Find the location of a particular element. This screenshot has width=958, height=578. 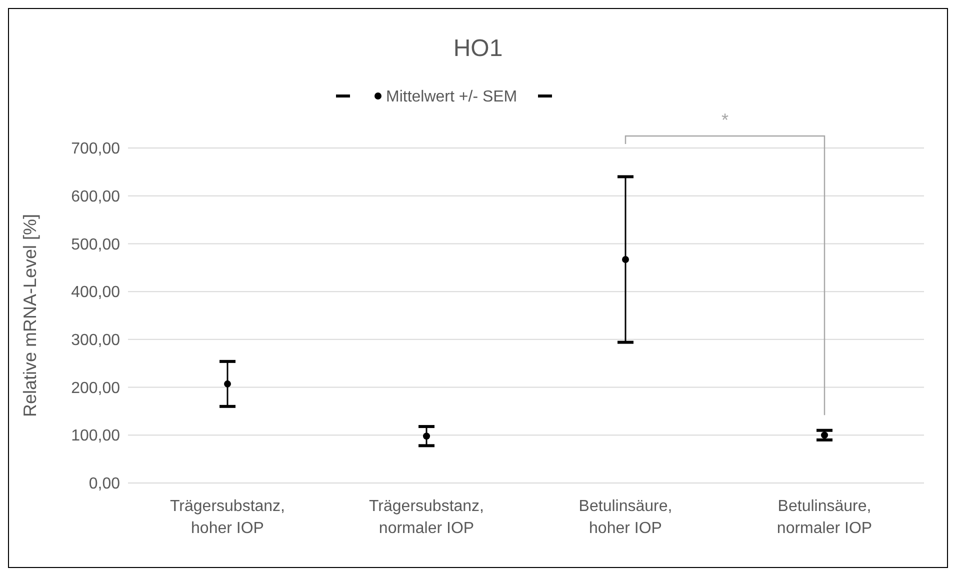

y-axis-title: Relative mRNA-Level [%] is located at coordinates (30, 316).